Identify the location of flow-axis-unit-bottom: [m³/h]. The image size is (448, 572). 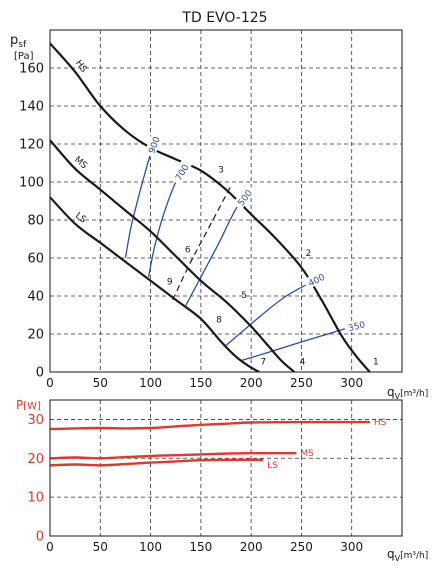
(414, 556).